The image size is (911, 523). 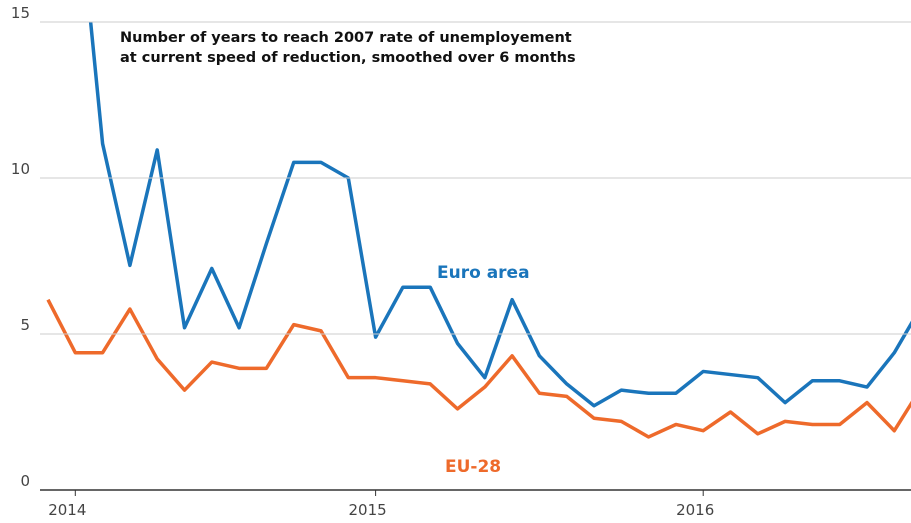 I want to click on series-label: Euro area, so click(x=483, y=273).